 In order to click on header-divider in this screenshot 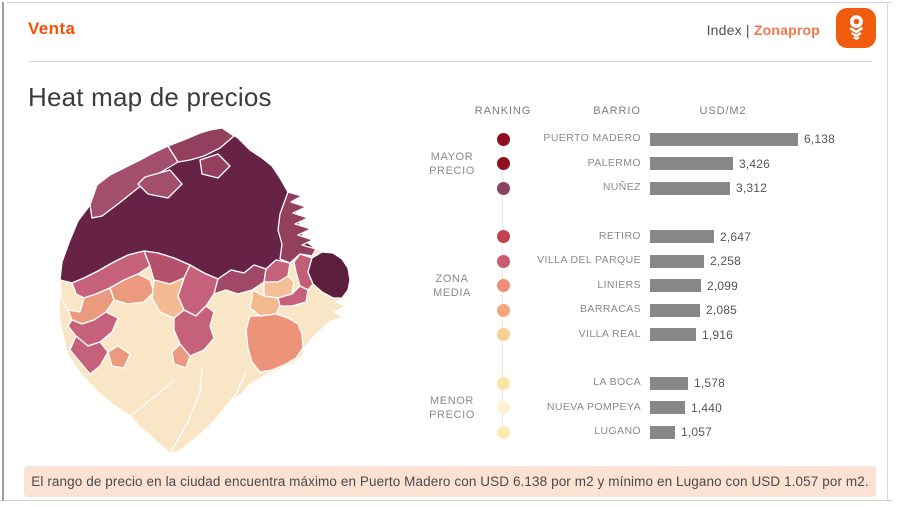, I will do `click(450, 61)`.